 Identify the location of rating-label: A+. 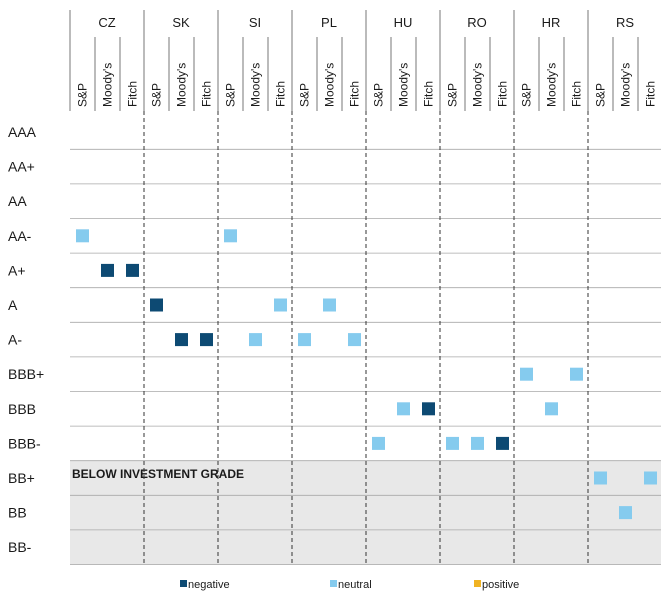
(17, 270).